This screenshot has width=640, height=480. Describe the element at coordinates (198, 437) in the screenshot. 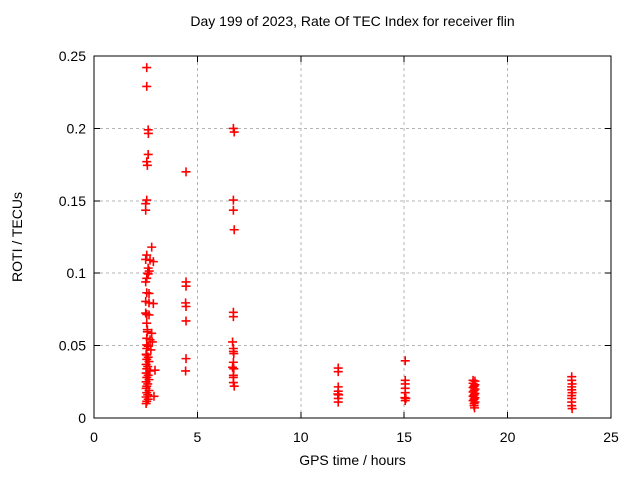

I see `x-tick-label: 5` at that location.